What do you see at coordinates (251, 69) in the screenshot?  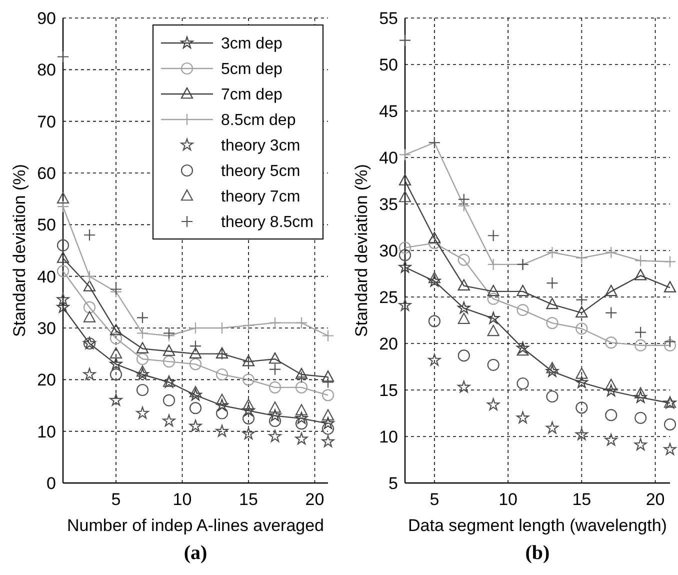 I see `legend-label: 5cm dep` at bounding box center [251, 69].